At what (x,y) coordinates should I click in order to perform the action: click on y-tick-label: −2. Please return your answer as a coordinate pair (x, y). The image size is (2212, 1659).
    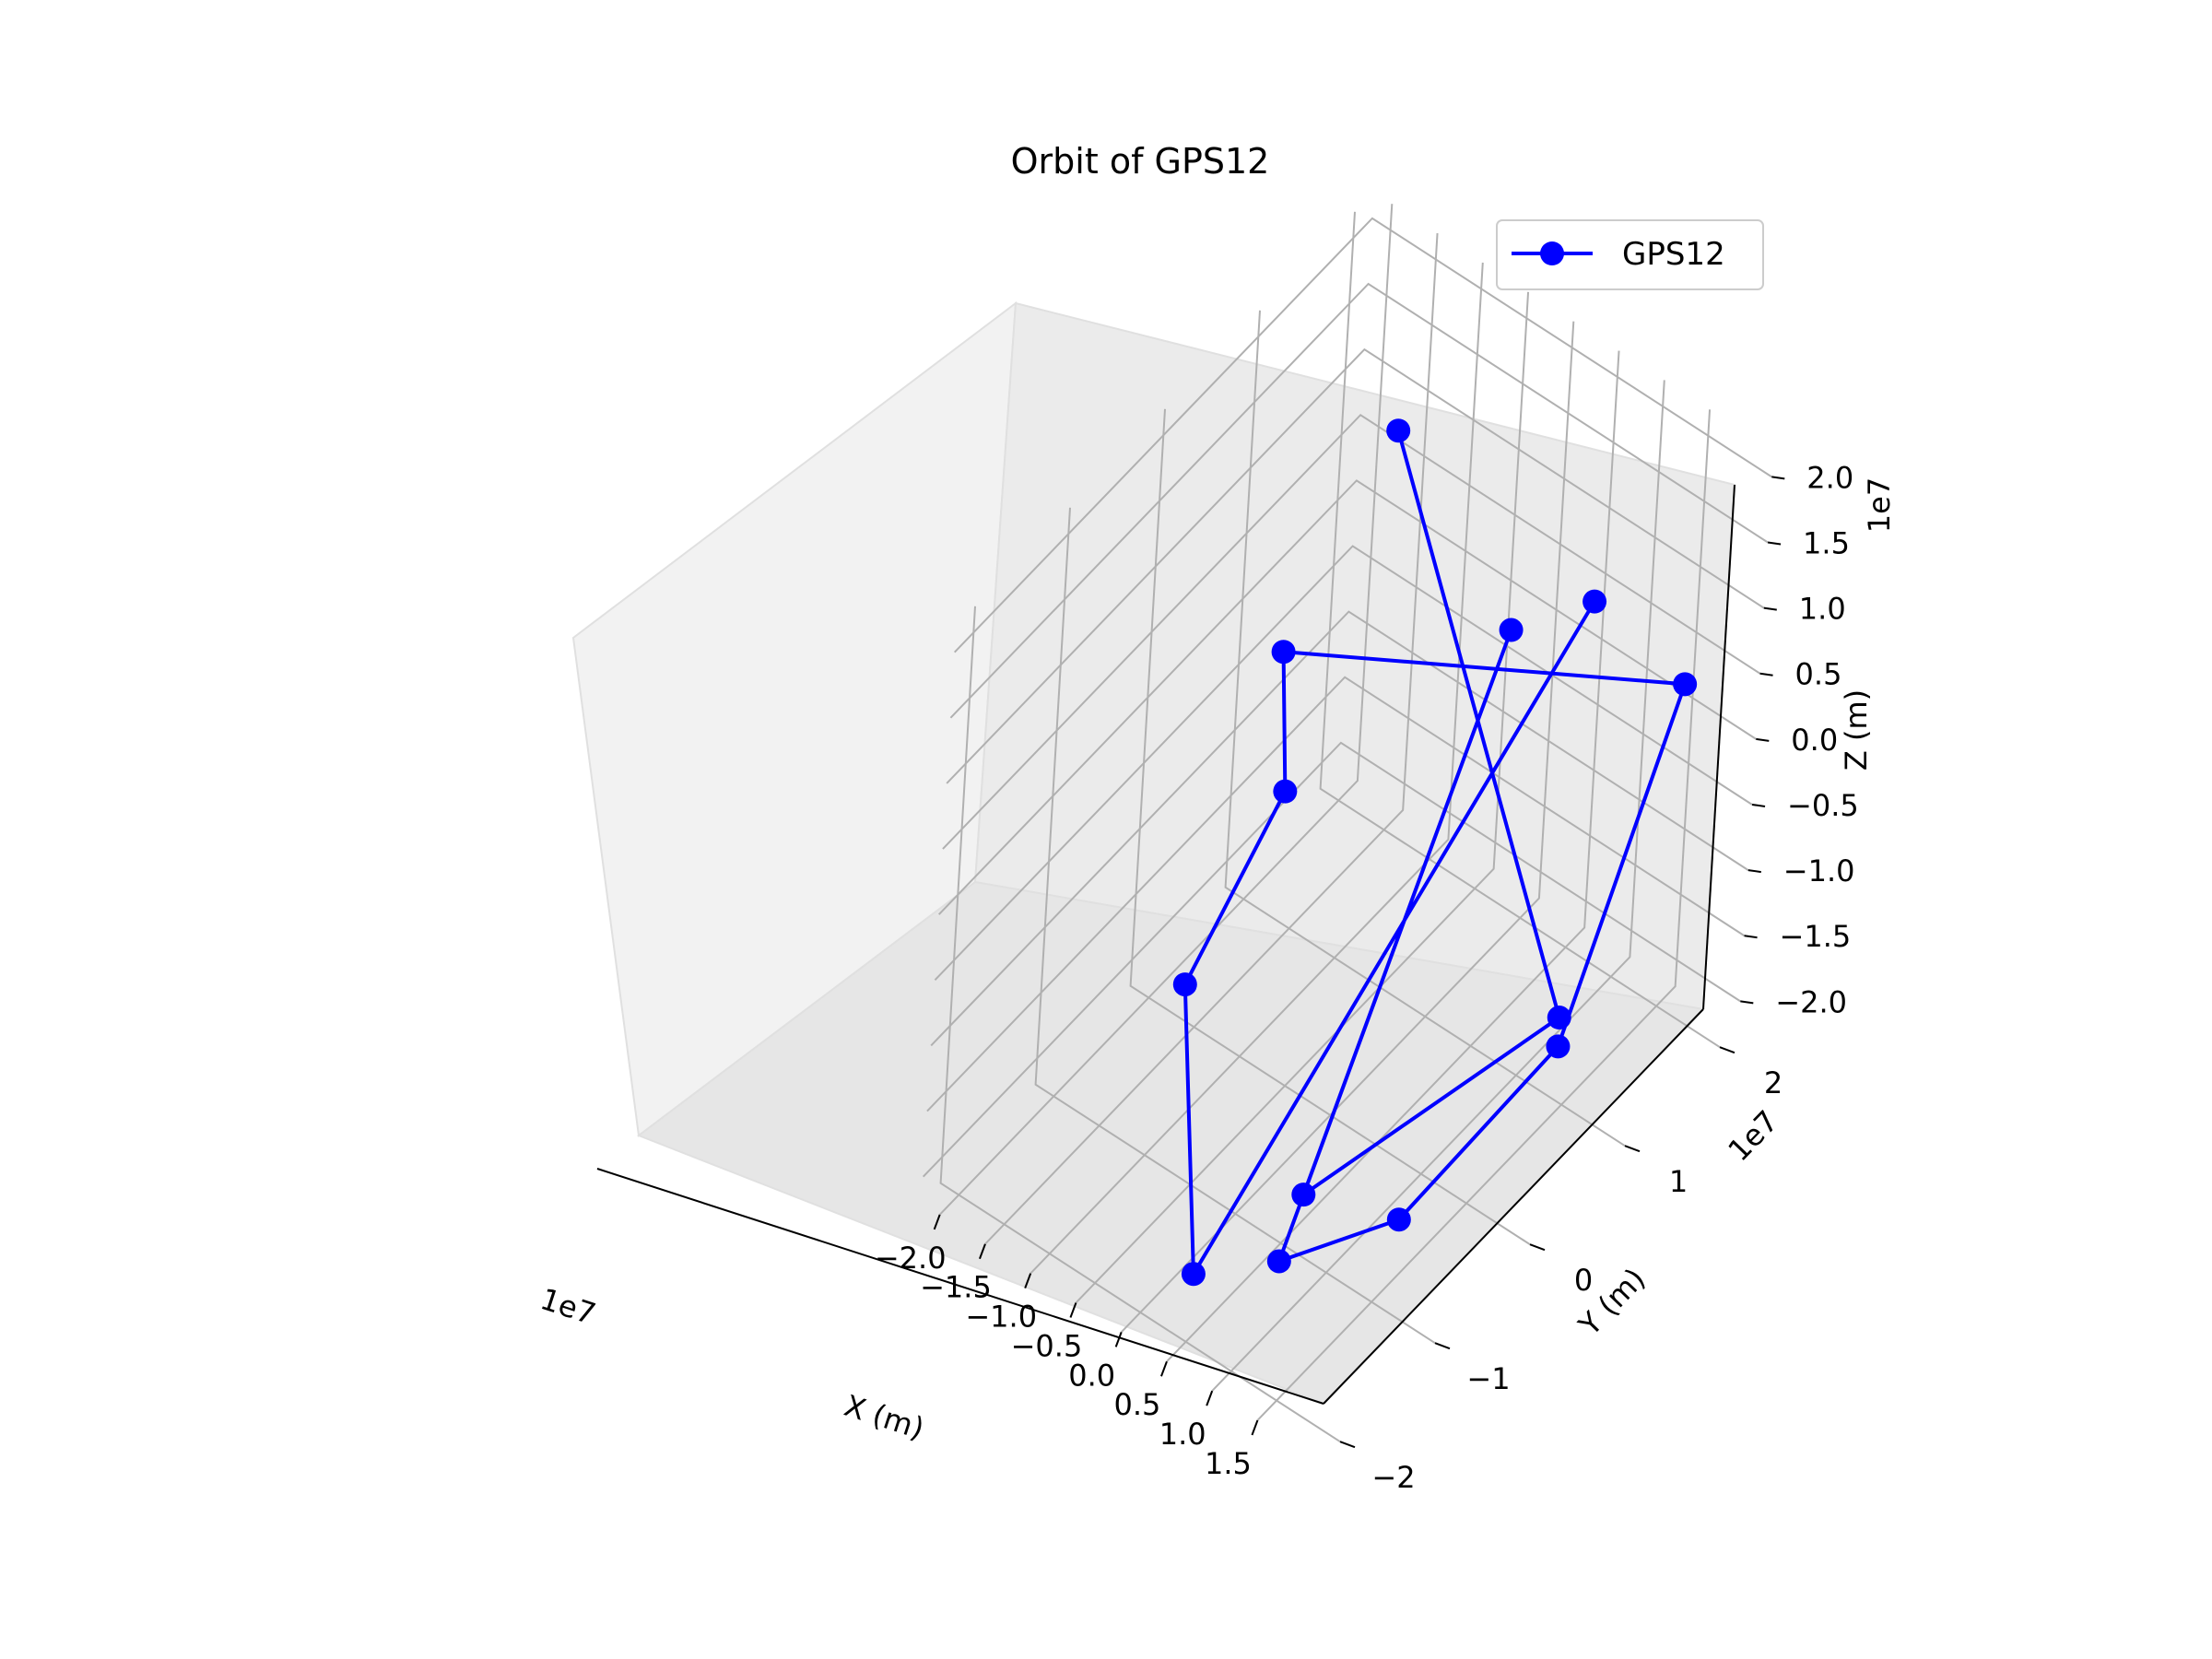
    Looking at the image, I should click on (1393, 1477).